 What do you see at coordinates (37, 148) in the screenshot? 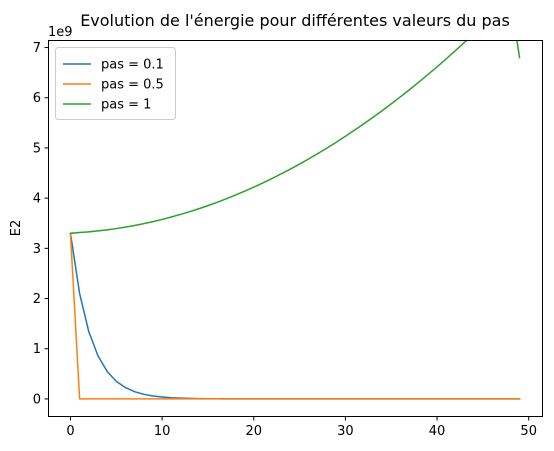
I see `y-tick-label: 5` at bounding box center [37, 148].